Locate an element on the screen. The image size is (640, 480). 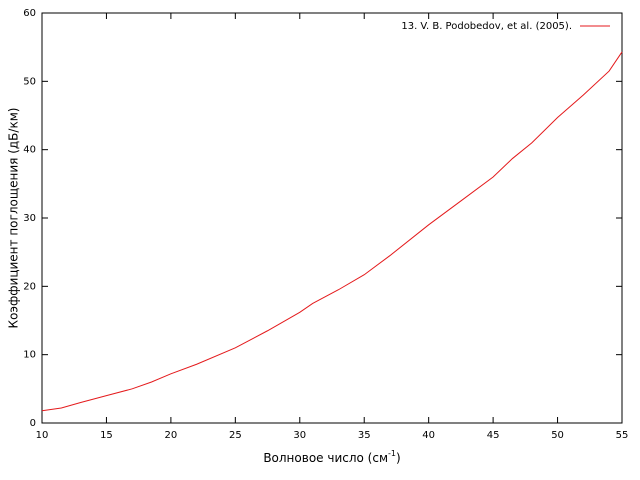
y-tick-label: 40 is located at coordinates (29, 150).